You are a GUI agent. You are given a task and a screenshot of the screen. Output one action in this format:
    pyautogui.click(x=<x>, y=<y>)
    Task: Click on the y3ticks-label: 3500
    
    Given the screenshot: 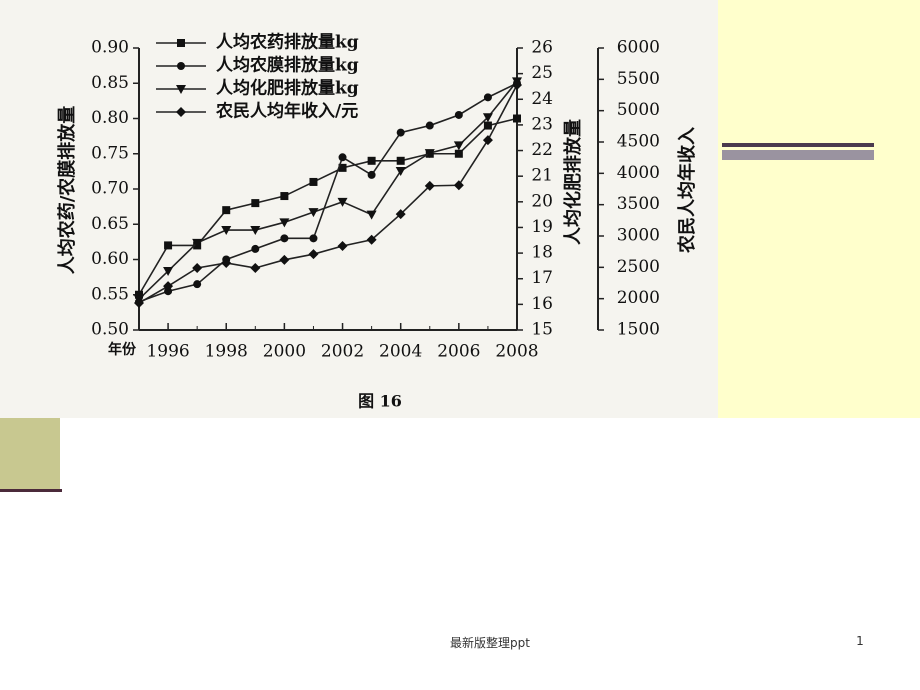 What is the action you would take?
    pyautogui.click(x=638, y=204)
    